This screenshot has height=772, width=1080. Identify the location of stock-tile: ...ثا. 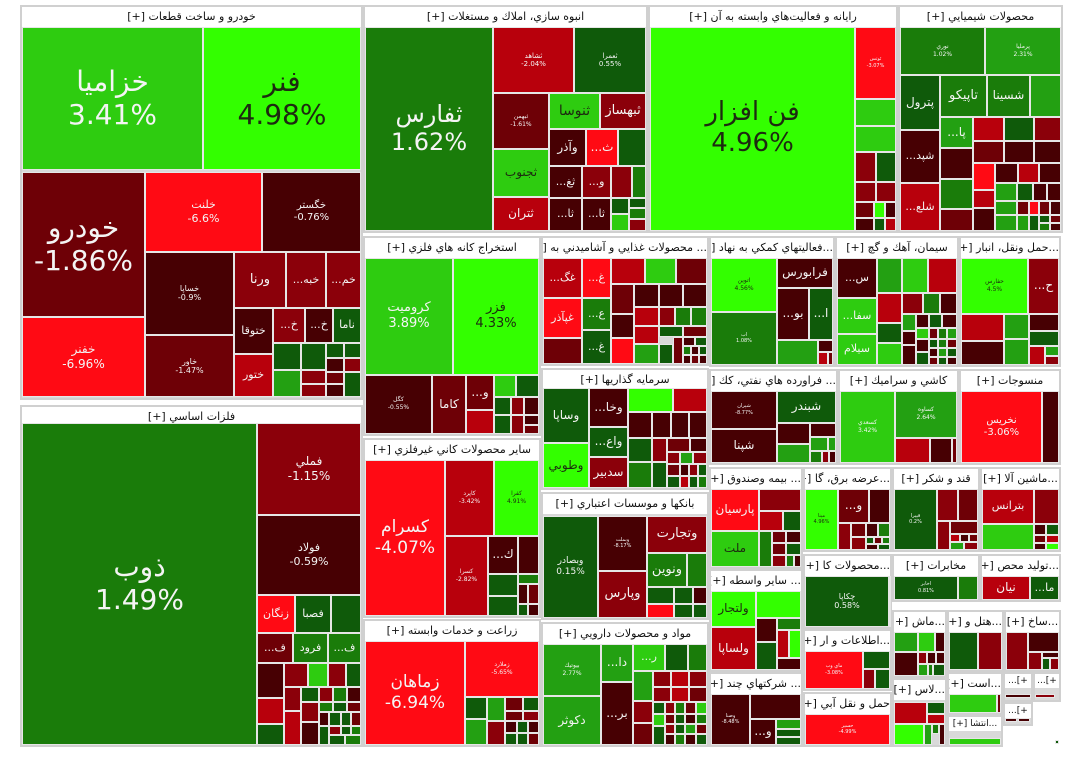
(596, 214).